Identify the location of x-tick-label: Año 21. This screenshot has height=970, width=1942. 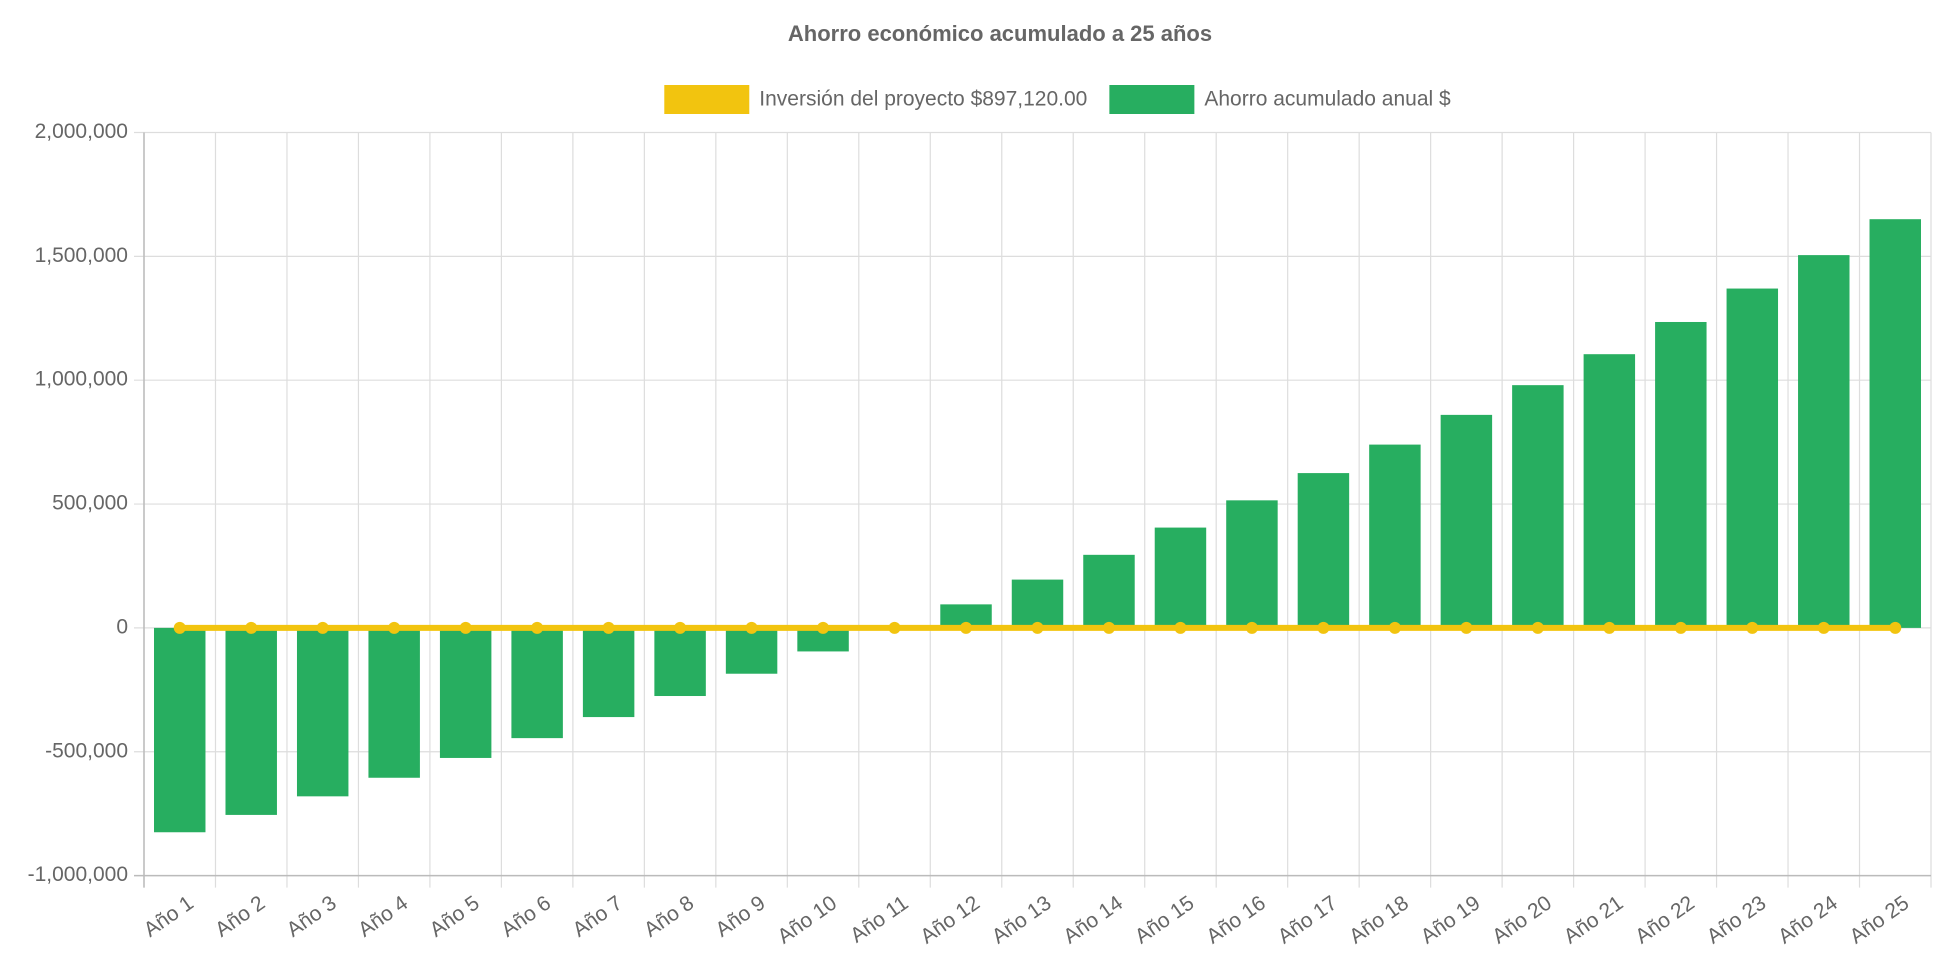
(1594, 919).